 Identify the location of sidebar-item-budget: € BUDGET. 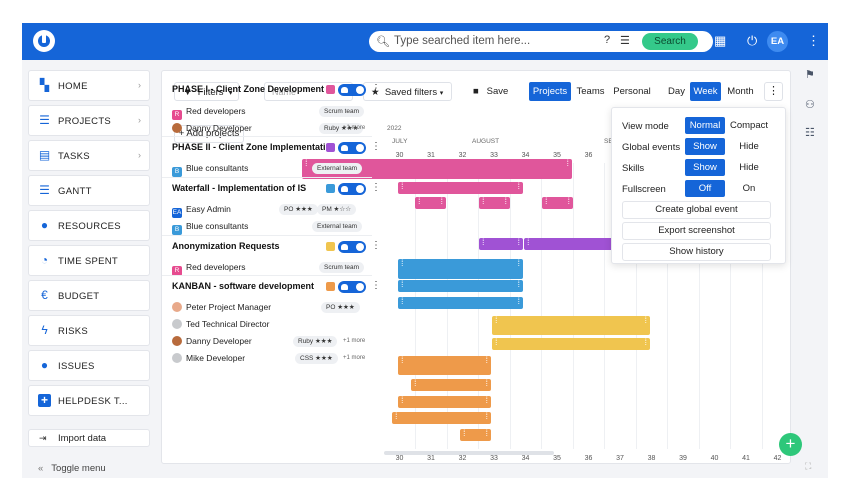
(89, 295).